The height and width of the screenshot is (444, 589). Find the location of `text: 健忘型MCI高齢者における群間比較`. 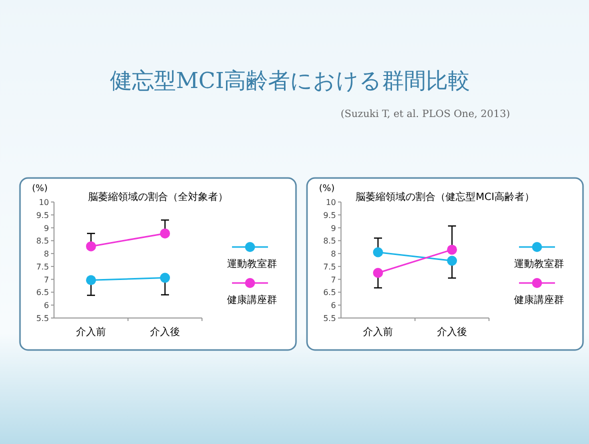

text: 健忘型MCI高齢者における群間比較 is located at coordinates (290, 81).